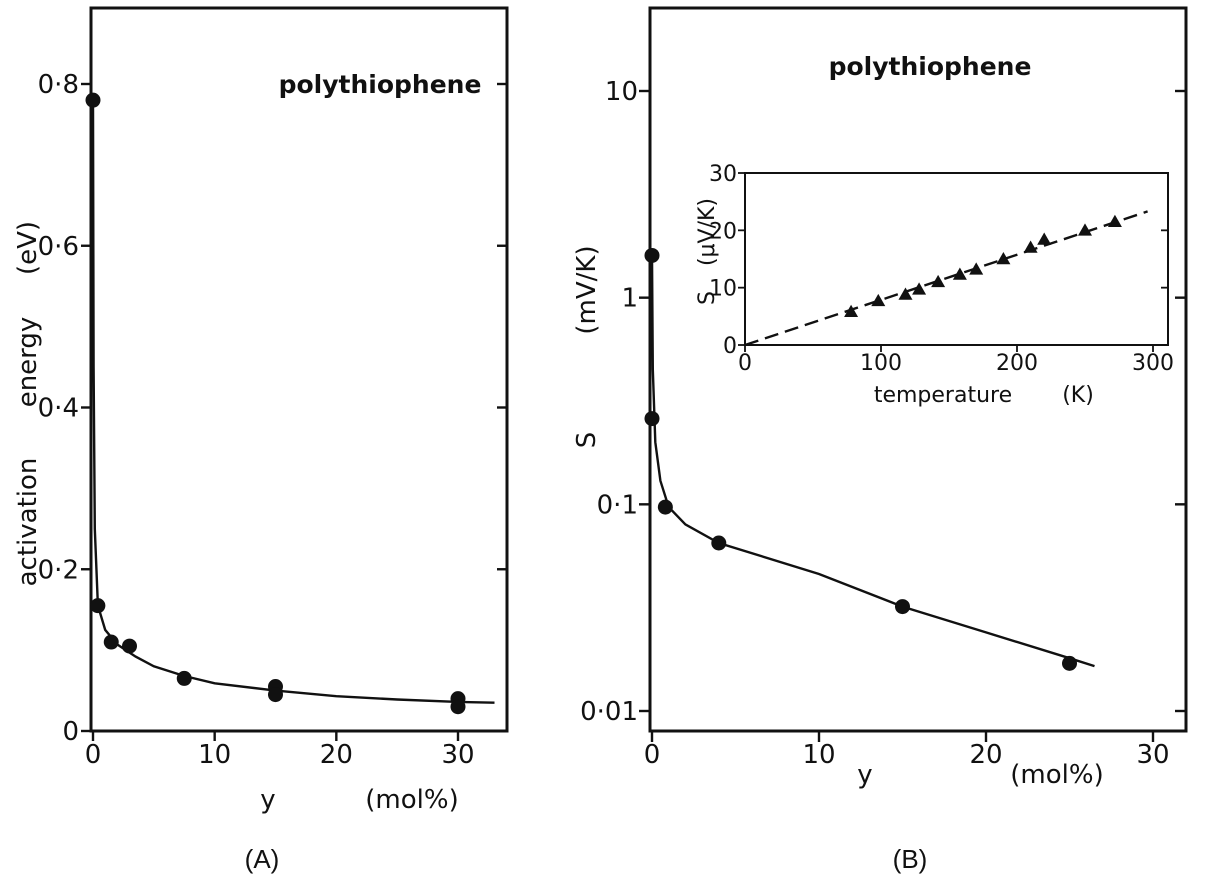 The image size is (1206, 879). What do you see at coordinates (629, 299) in the screenshot?
I see `y-tick-label: 1` at bounding box center [629, 299].